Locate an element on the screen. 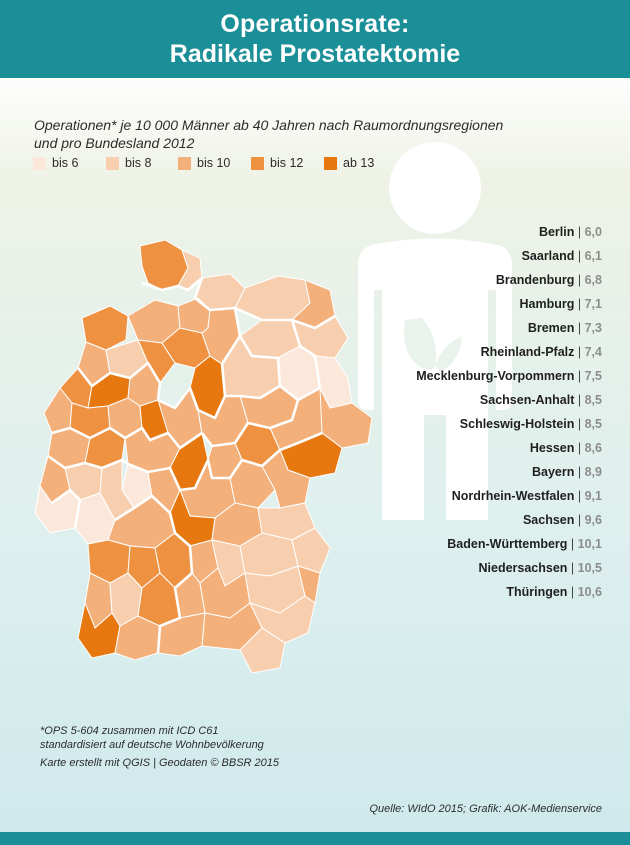 The width and height of the screenshot is (630, 845). ranking-value: 10,5 is located at coordinates (589, 568).